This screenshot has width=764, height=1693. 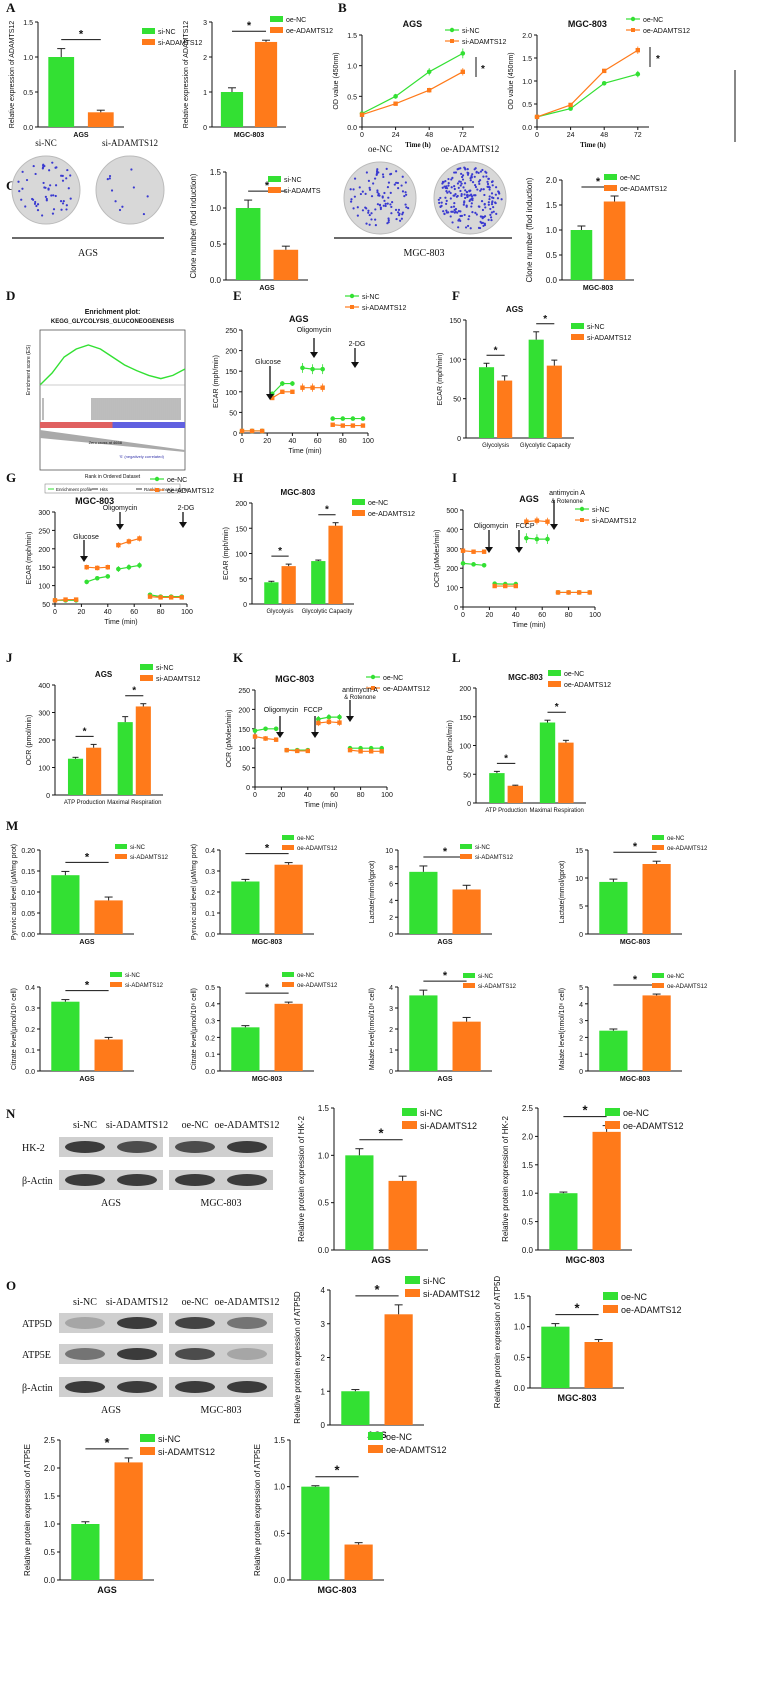 I want to click on O2-legend-label: oe-ADAMTS12, so click(x=651, y=1310).